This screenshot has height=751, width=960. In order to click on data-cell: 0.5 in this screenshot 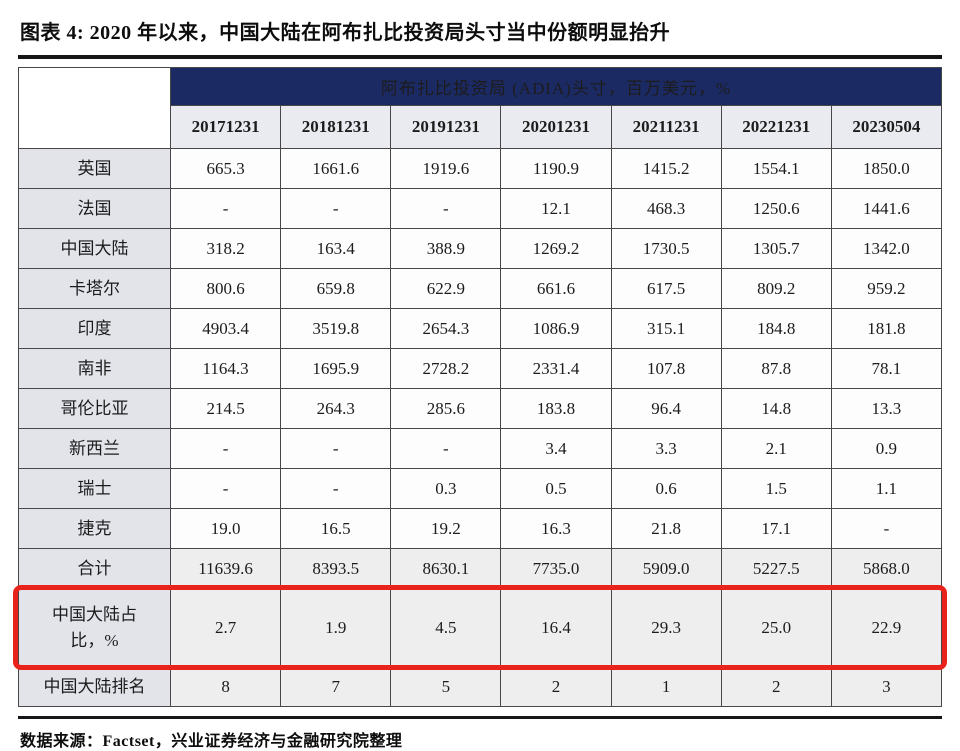, I will do `click(556, 488)`.